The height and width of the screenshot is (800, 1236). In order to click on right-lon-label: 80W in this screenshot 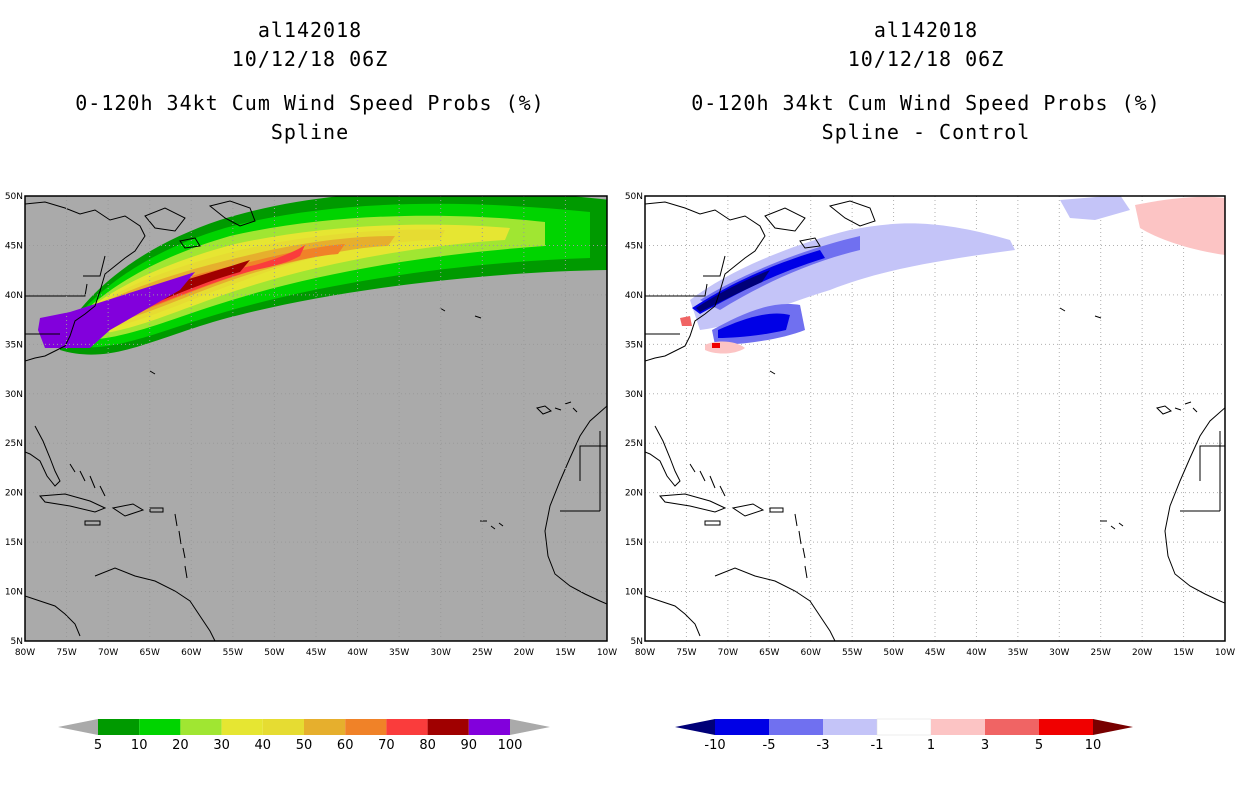, I will do `click(645, 653)`.